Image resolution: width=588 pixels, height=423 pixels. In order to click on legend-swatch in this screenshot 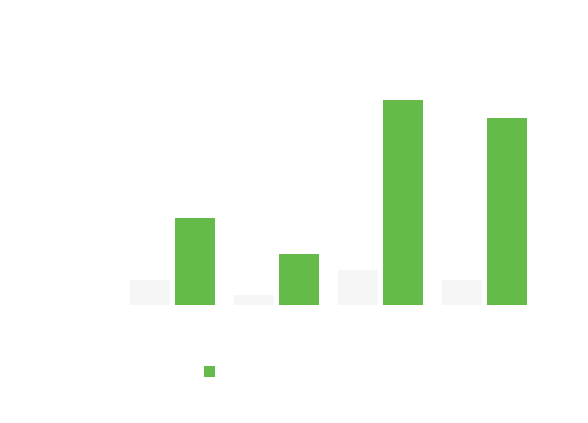, I will do `click(209, 371)`.